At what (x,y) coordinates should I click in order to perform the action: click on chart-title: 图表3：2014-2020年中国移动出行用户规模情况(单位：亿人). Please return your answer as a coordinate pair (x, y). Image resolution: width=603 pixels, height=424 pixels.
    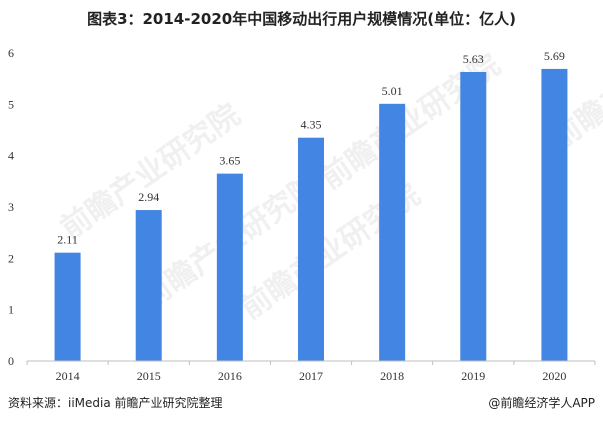
    Looking at the image, I should click on (301, 19).